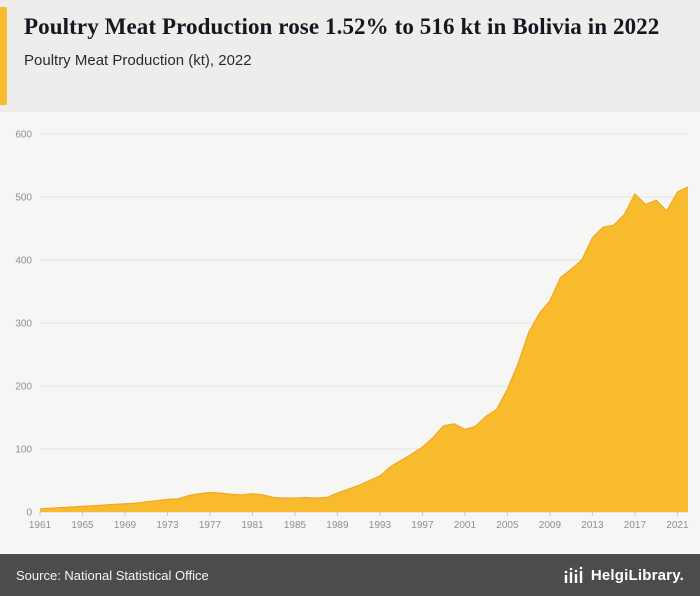  I want to click on x-tick-label: 1993, so click(380, 525).